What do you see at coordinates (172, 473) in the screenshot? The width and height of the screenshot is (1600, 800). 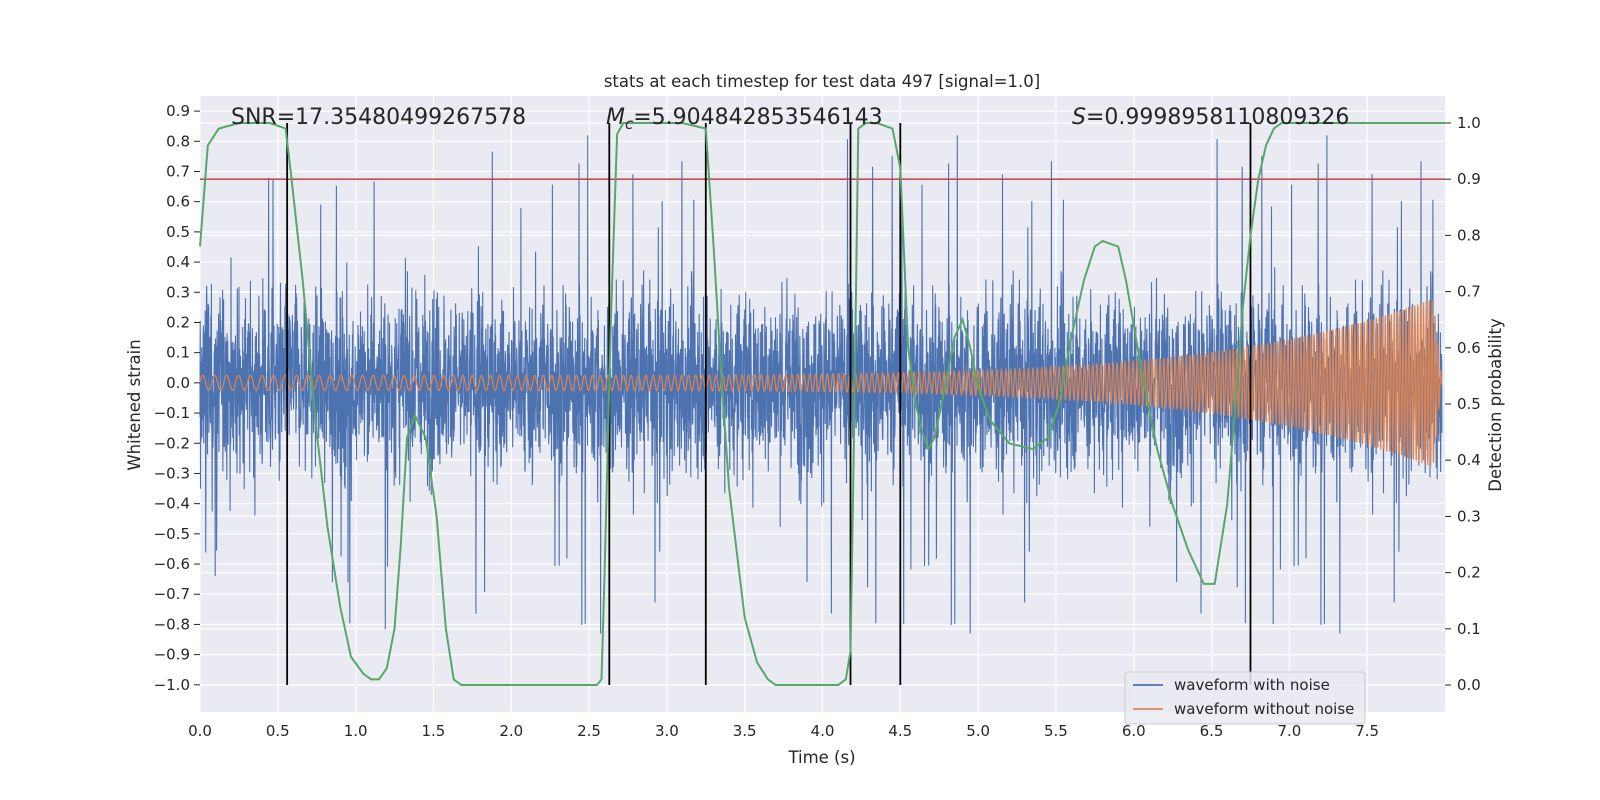 I see `y-tick-label: −0.3` at bounding box center [172, 473].